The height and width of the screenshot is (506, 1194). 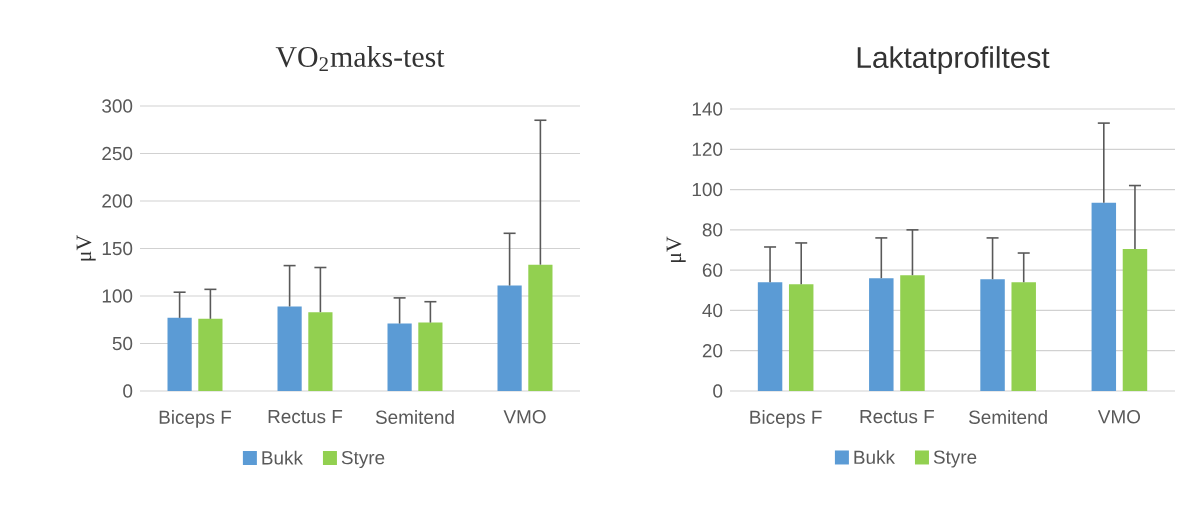 I want to click on y-tick-label: 120, so click(x=707, y=149).